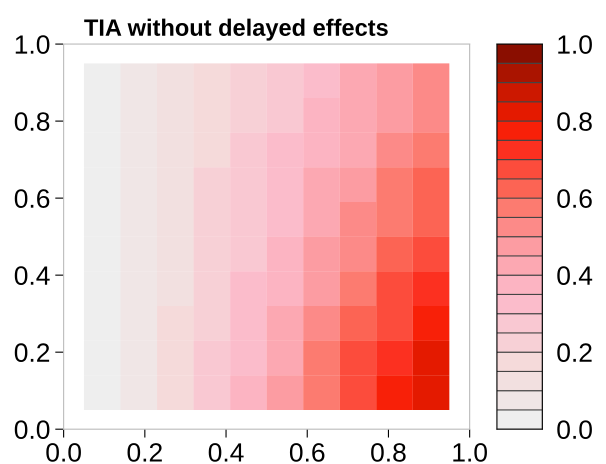 This screenshot has height=464, width=606. What do you see at coordinates (32, 275) in the screenshot?
I see `y-tick-label: 0.4` at bounding box center [32, 275].